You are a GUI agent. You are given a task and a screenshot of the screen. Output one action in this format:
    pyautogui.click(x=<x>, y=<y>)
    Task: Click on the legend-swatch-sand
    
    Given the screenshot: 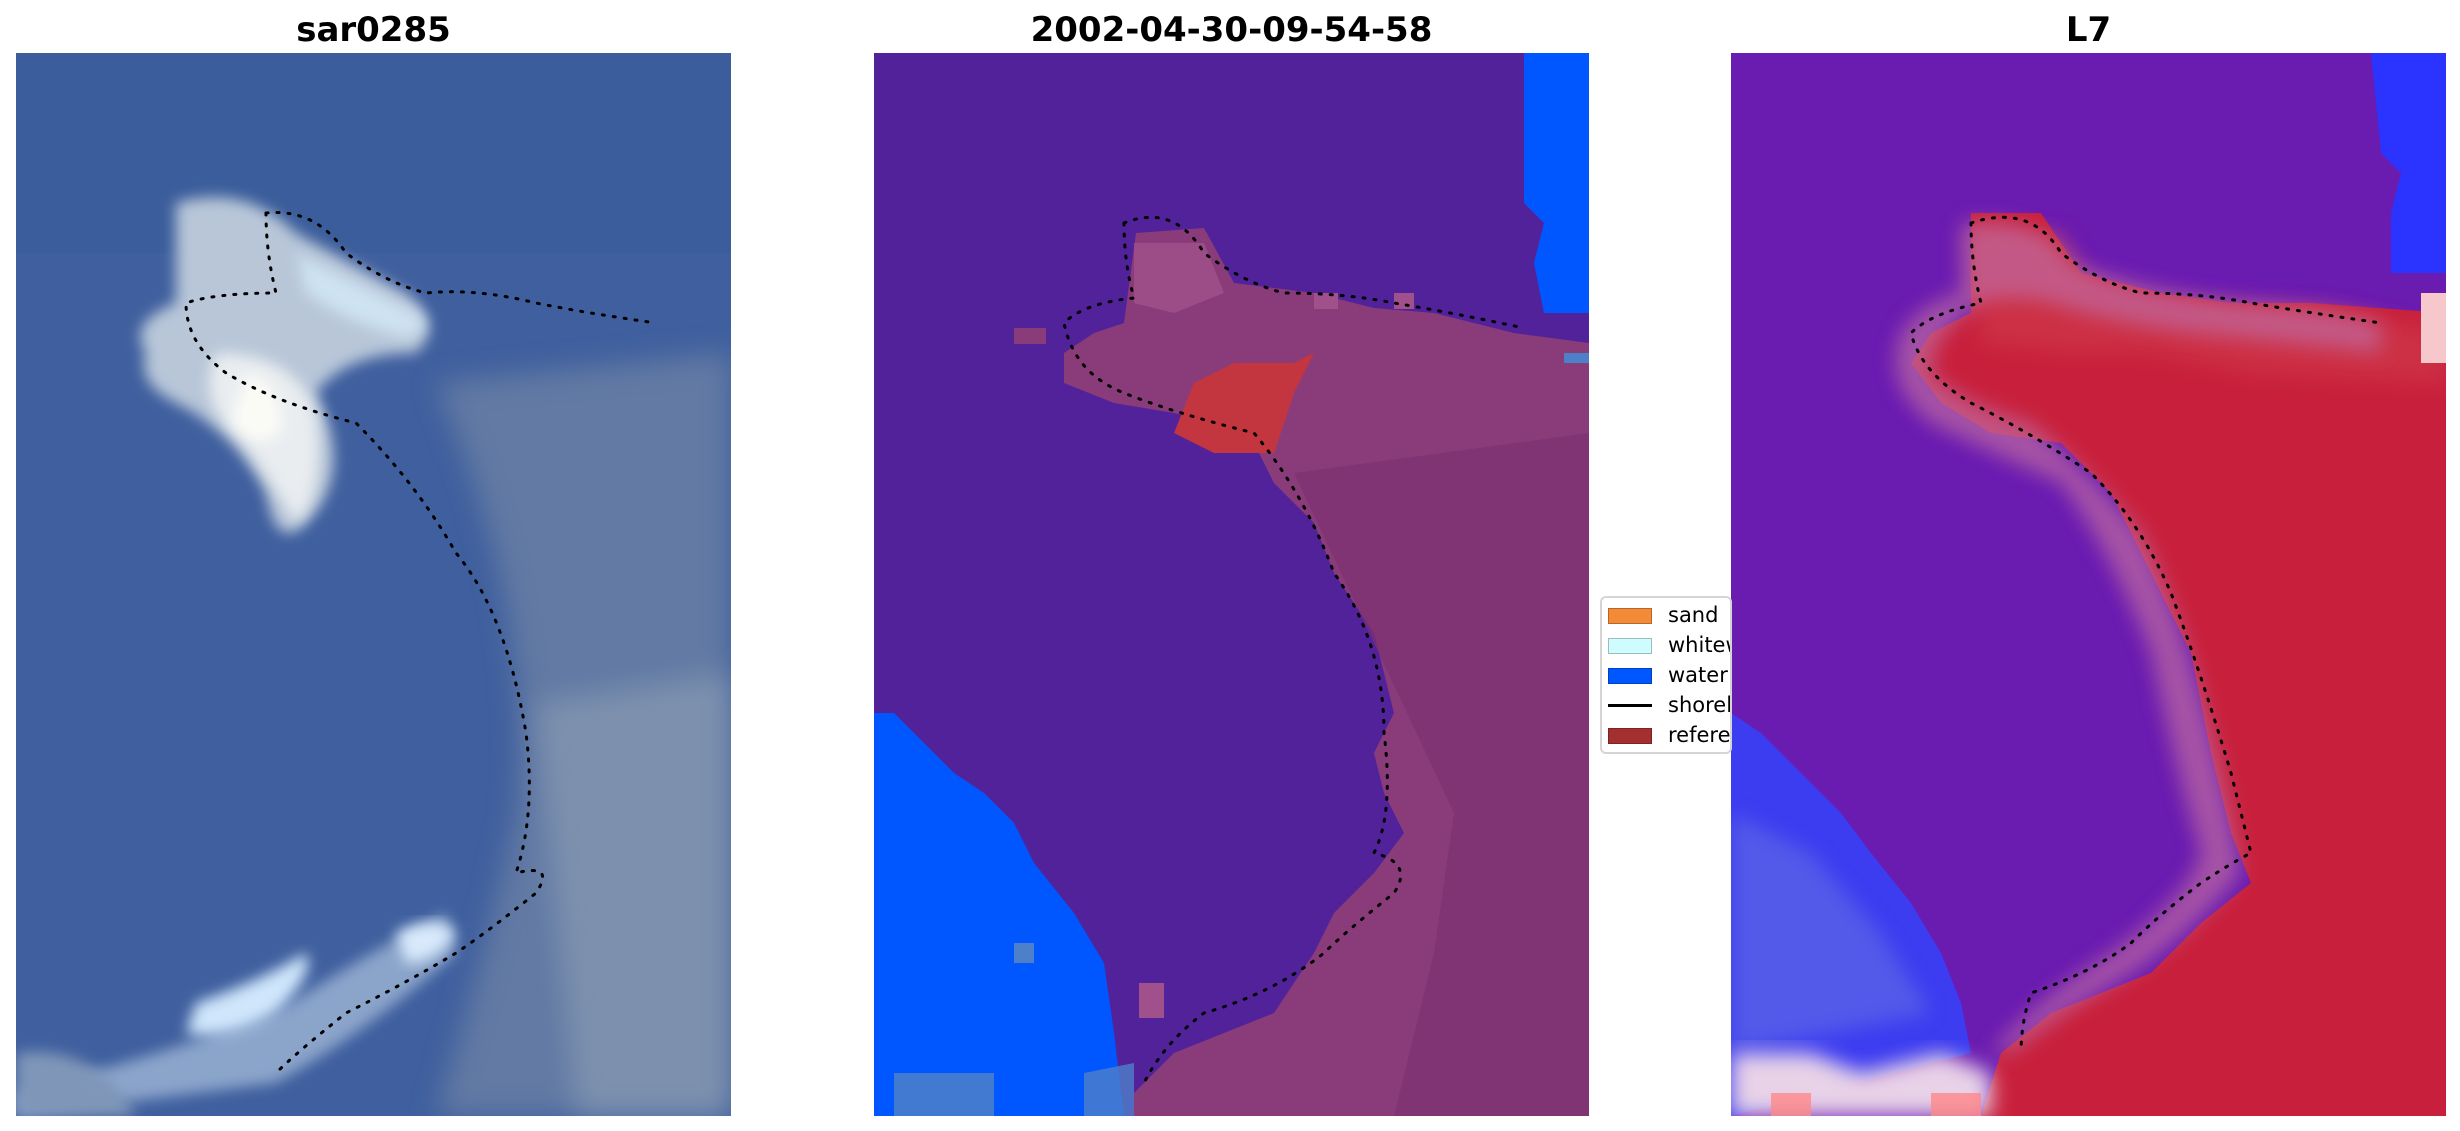 What is the action you would take?
    pyautogui.click(x=1630, y=616)
    